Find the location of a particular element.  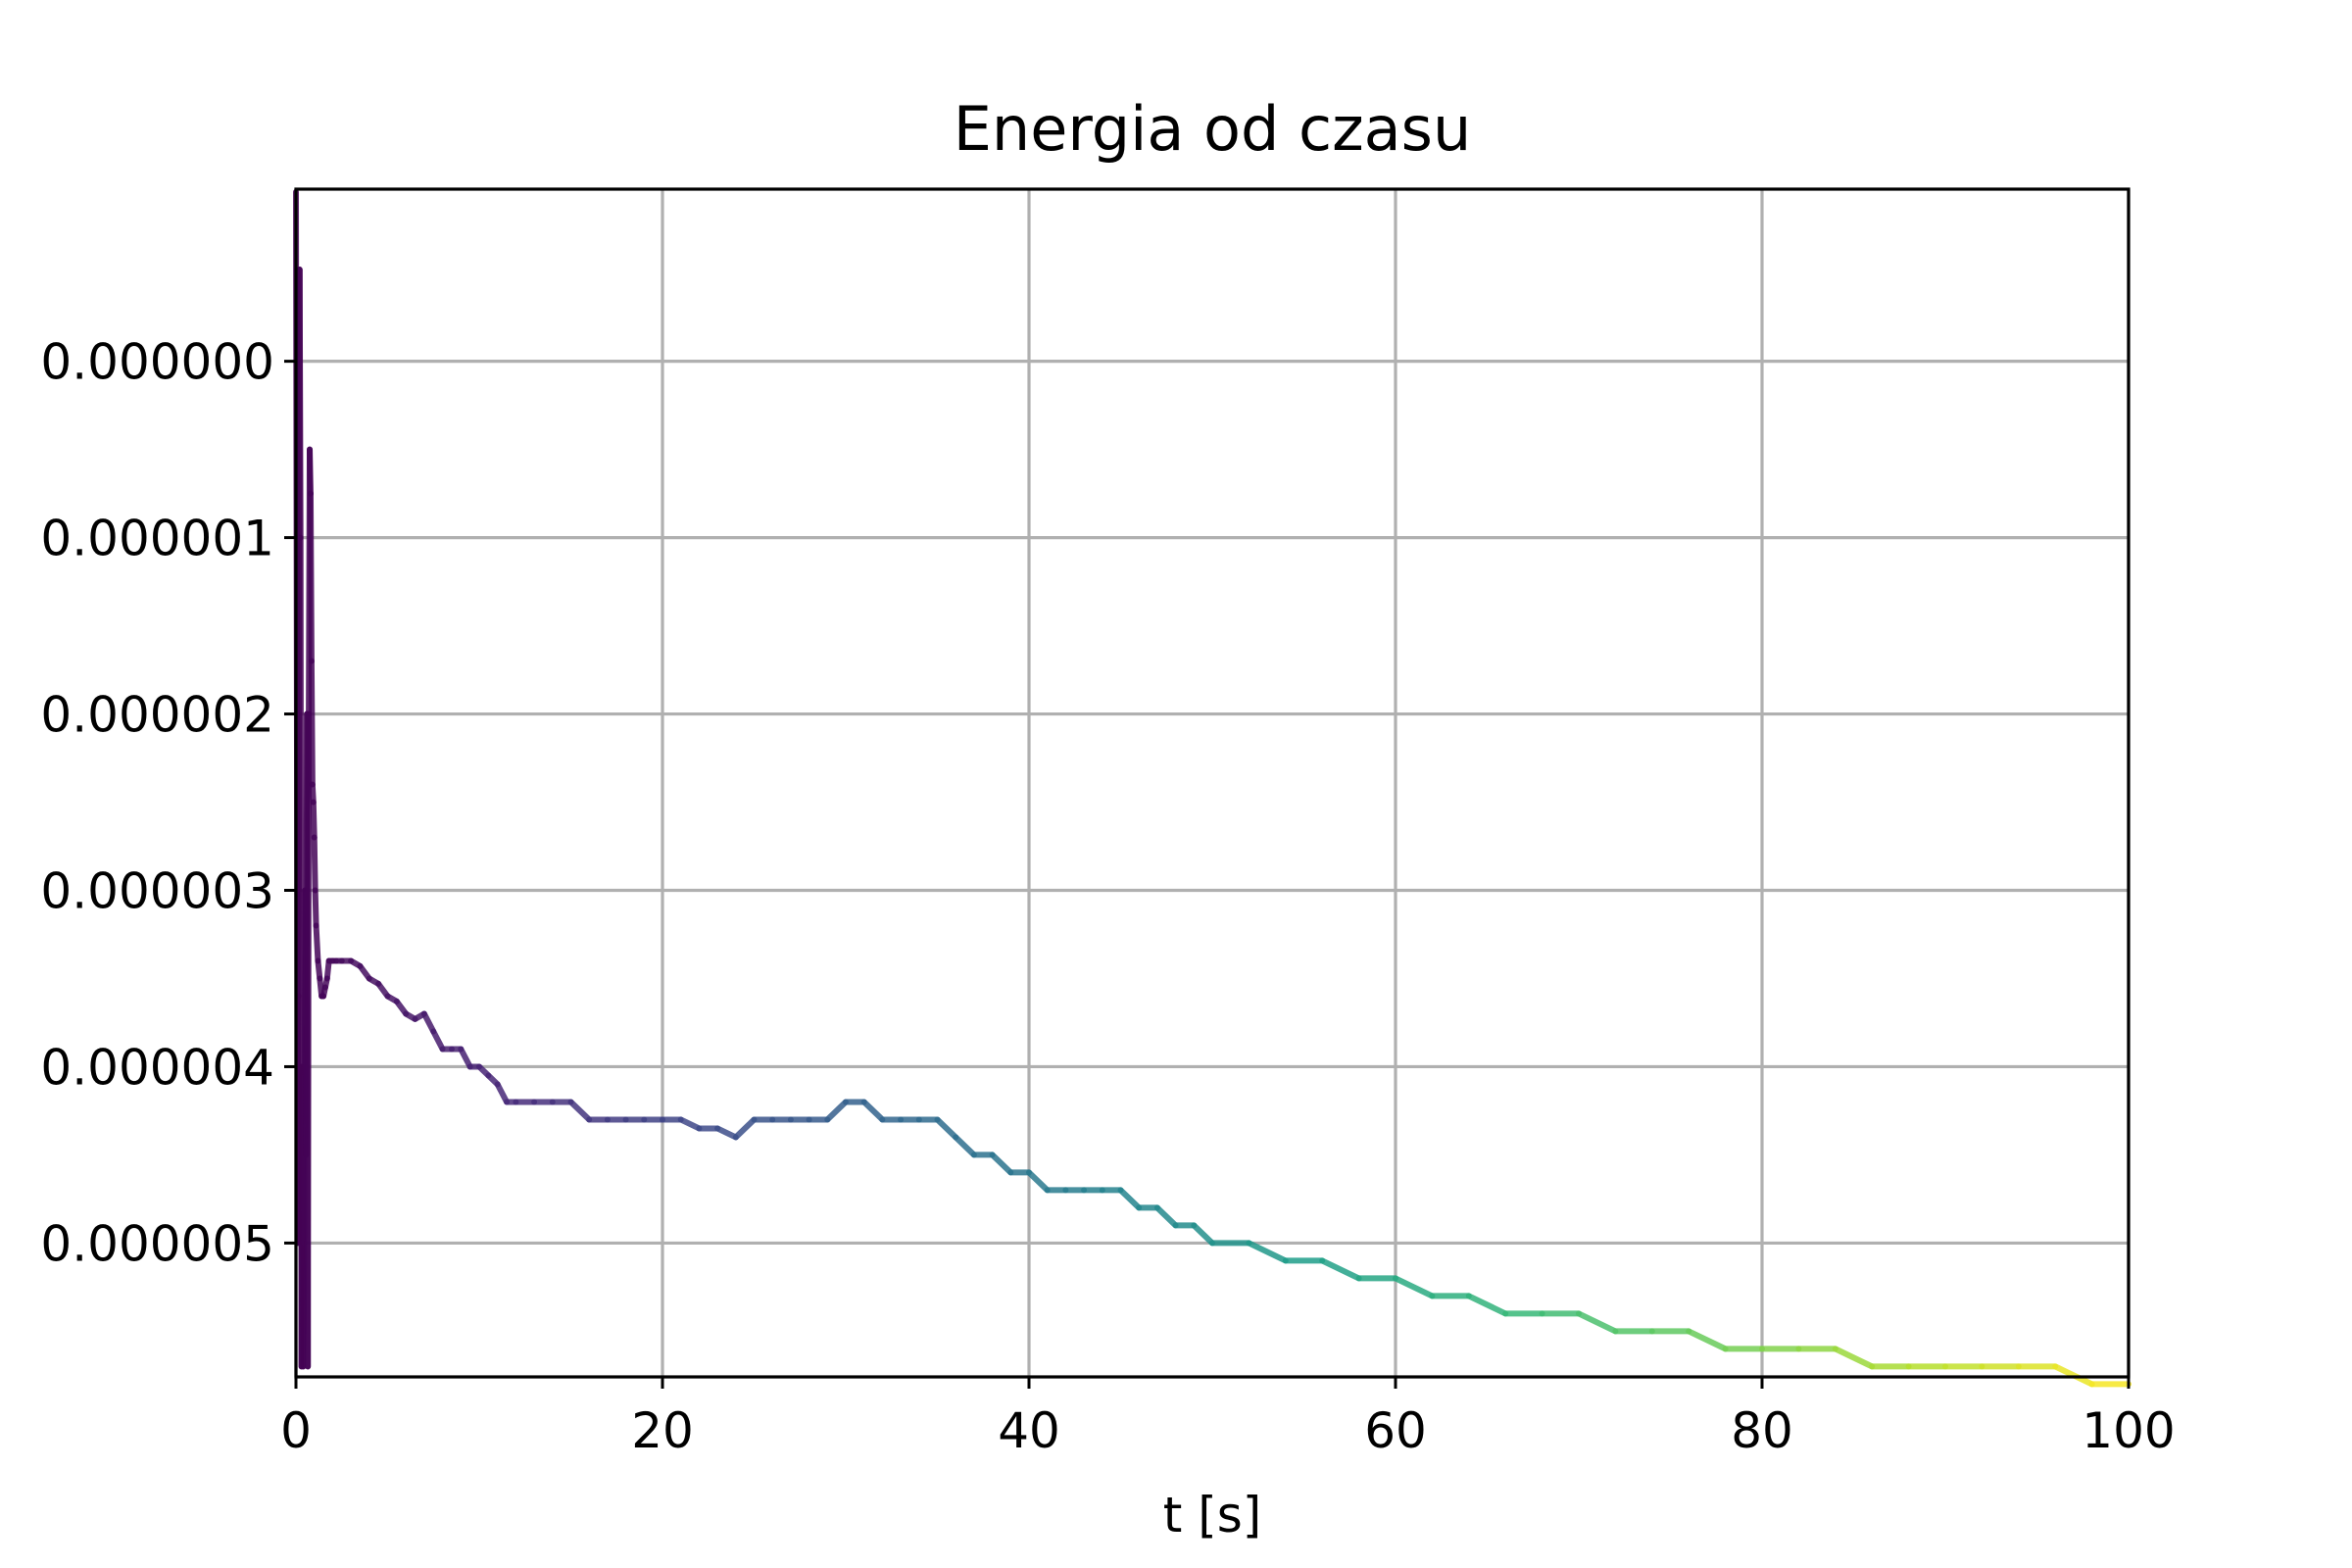

y-tick-label: 0.000004 is located at coordinates (157, 1067).